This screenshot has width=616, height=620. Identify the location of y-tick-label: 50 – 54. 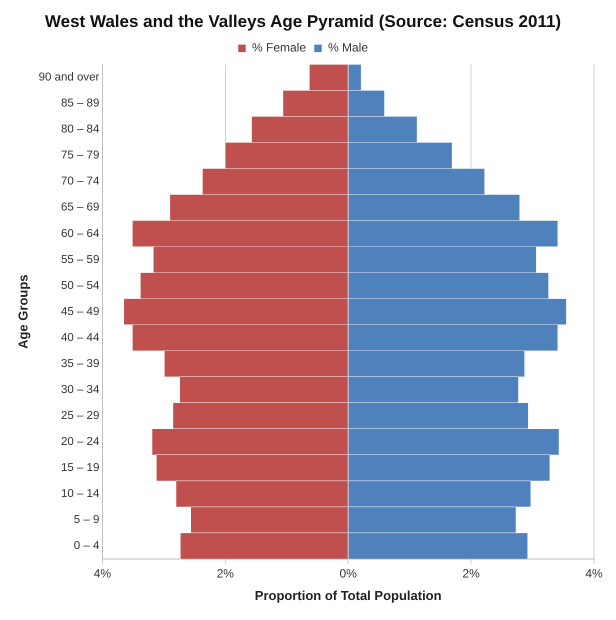
(80, 286).